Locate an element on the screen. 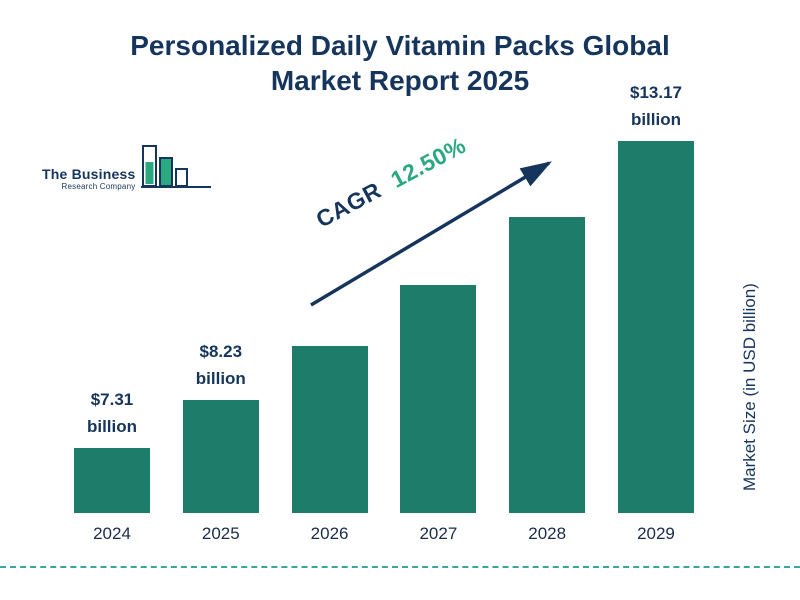 The width and height of the screenshot is (800, 600). bar-value-label-2024: $7.31 billion is located at coordinates (112, 413).